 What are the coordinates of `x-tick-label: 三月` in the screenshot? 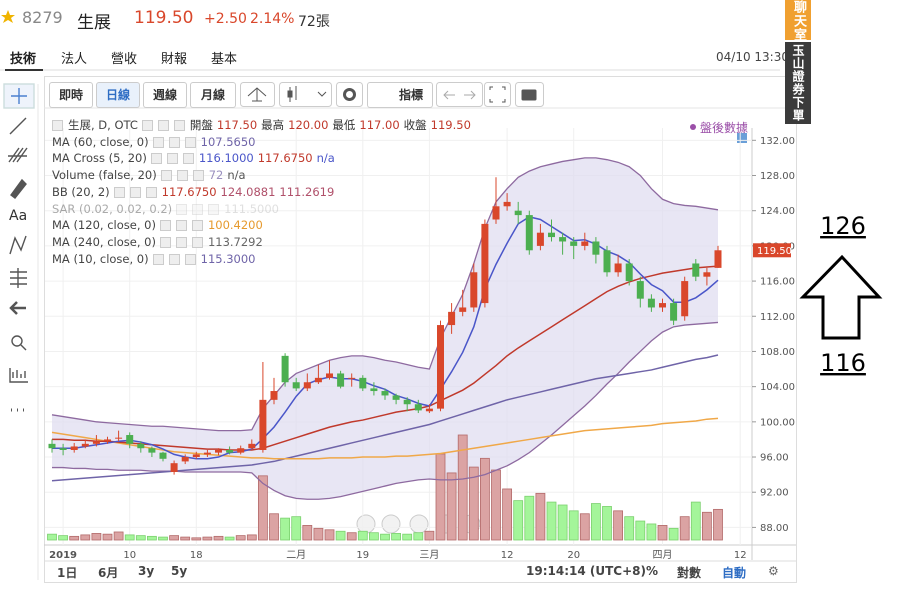 It's located at (429, 555).